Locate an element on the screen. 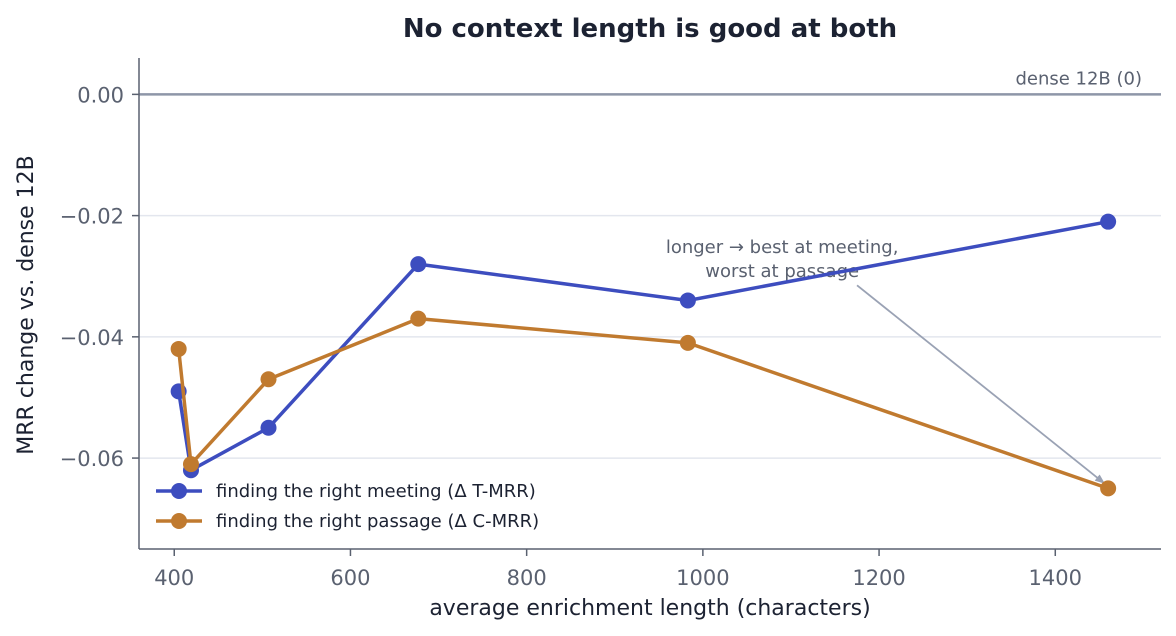 The height and width of the screenshot is (636, 1176). chart-title: No context length is good at both is located at coordinates (650, 29).